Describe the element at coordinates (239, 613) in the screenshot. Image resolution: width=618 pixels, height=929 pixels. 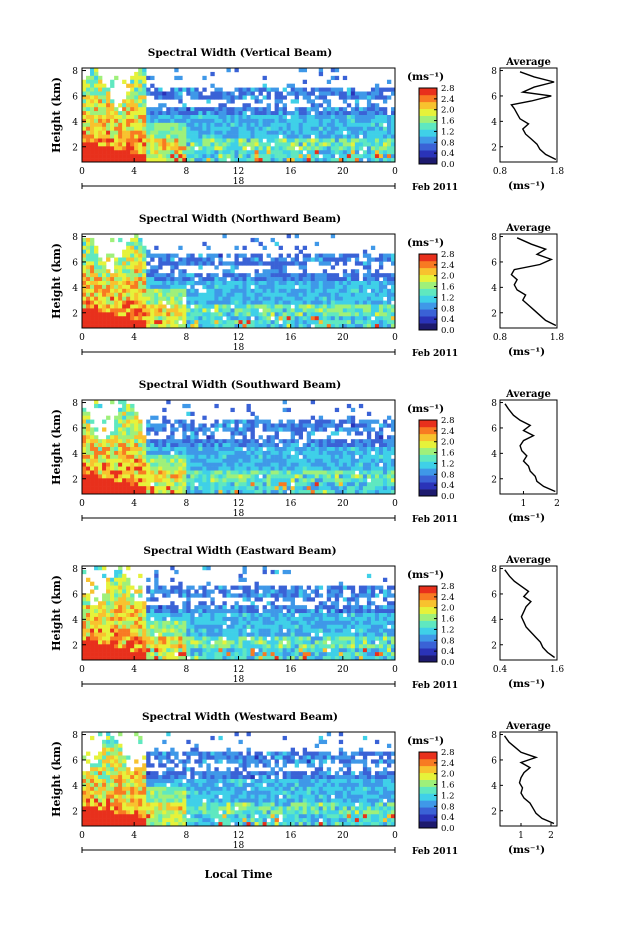
I see `heatmap-cells` at that location.